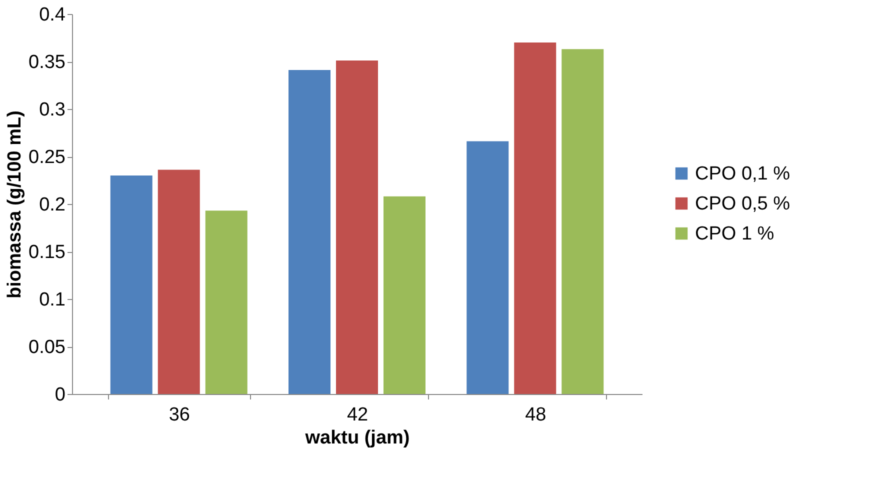 Image resolution: width=889 pixels, height=486 pixels. Describe the element at coordinates (47, 62) in the screenshot. I see `y-tick-label: 0.35` at that location.